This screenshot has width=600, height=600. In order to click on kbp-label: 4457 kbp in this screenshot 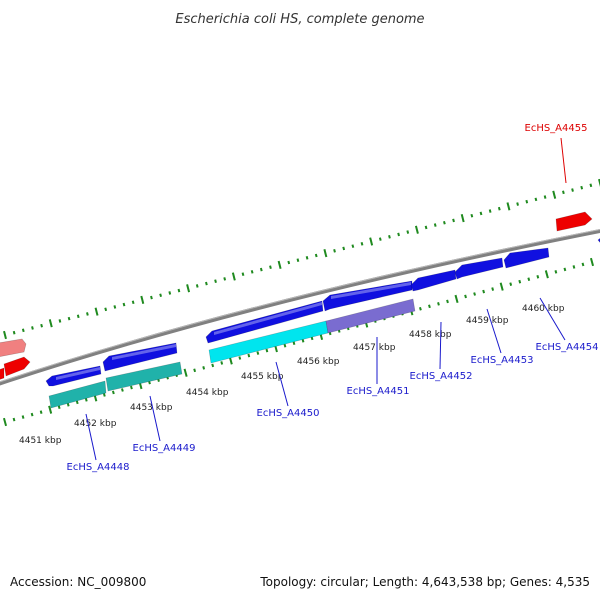, I will do `click(374, 348)`.